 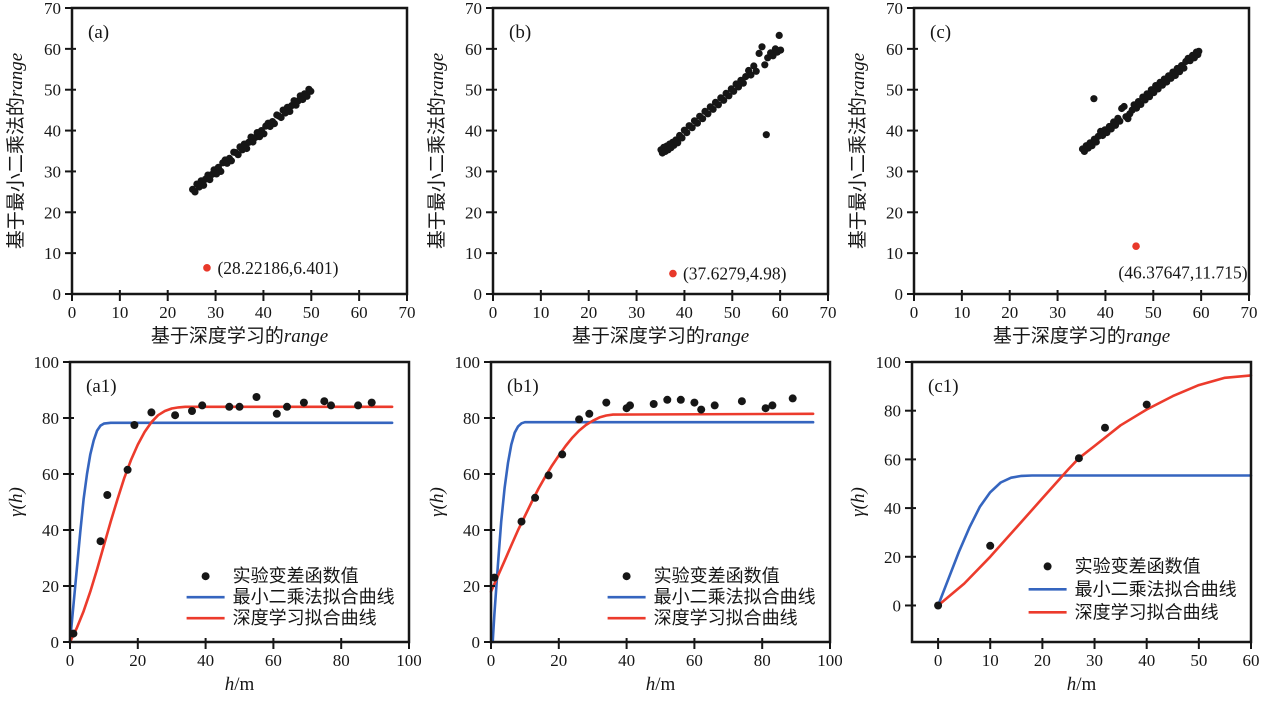 I want to click on x-tick-label: 100, so click(x=829, y=660).